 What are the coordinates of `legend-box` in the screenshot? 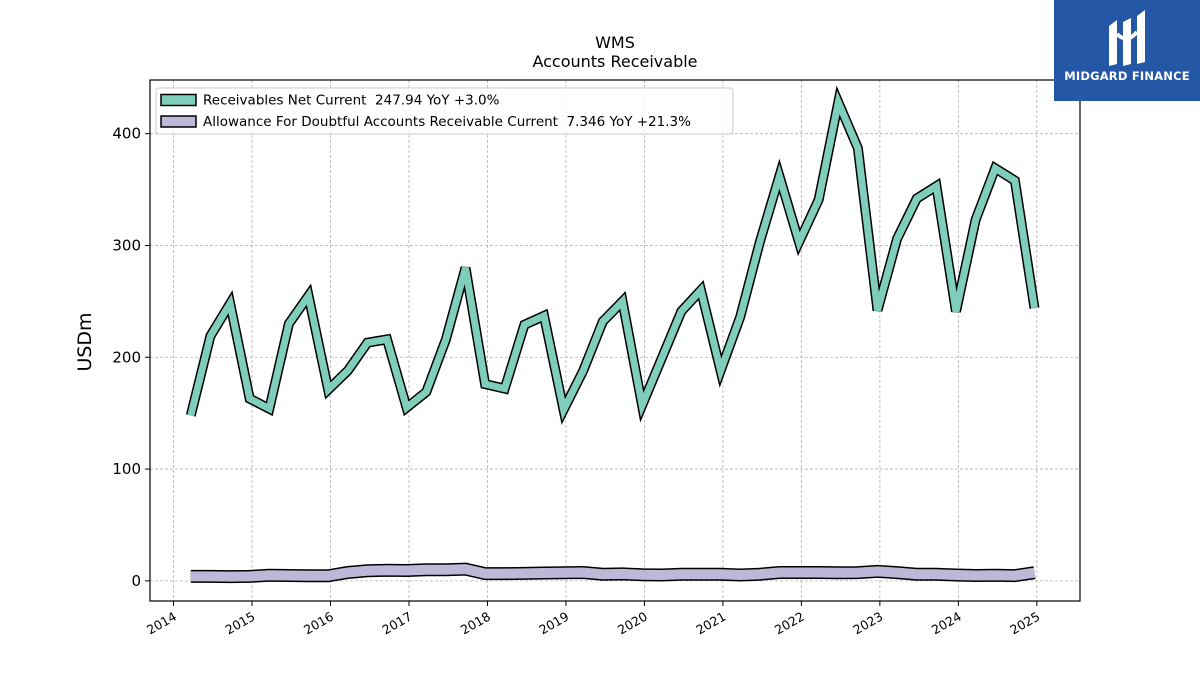 It's located at (444, 111).